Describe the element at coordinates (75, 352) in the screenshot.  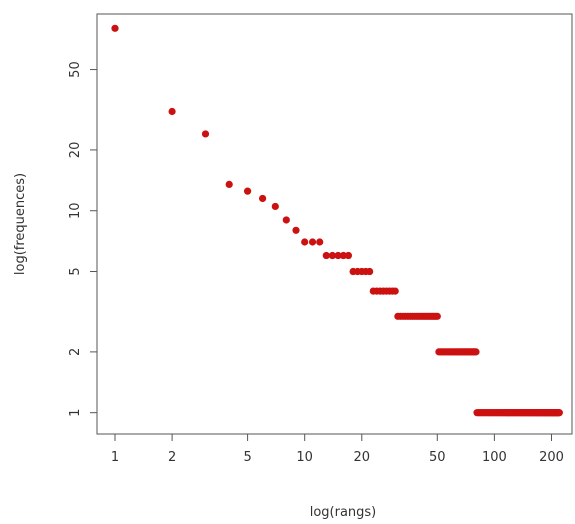
I see `y-tick-label: 2` at that location.